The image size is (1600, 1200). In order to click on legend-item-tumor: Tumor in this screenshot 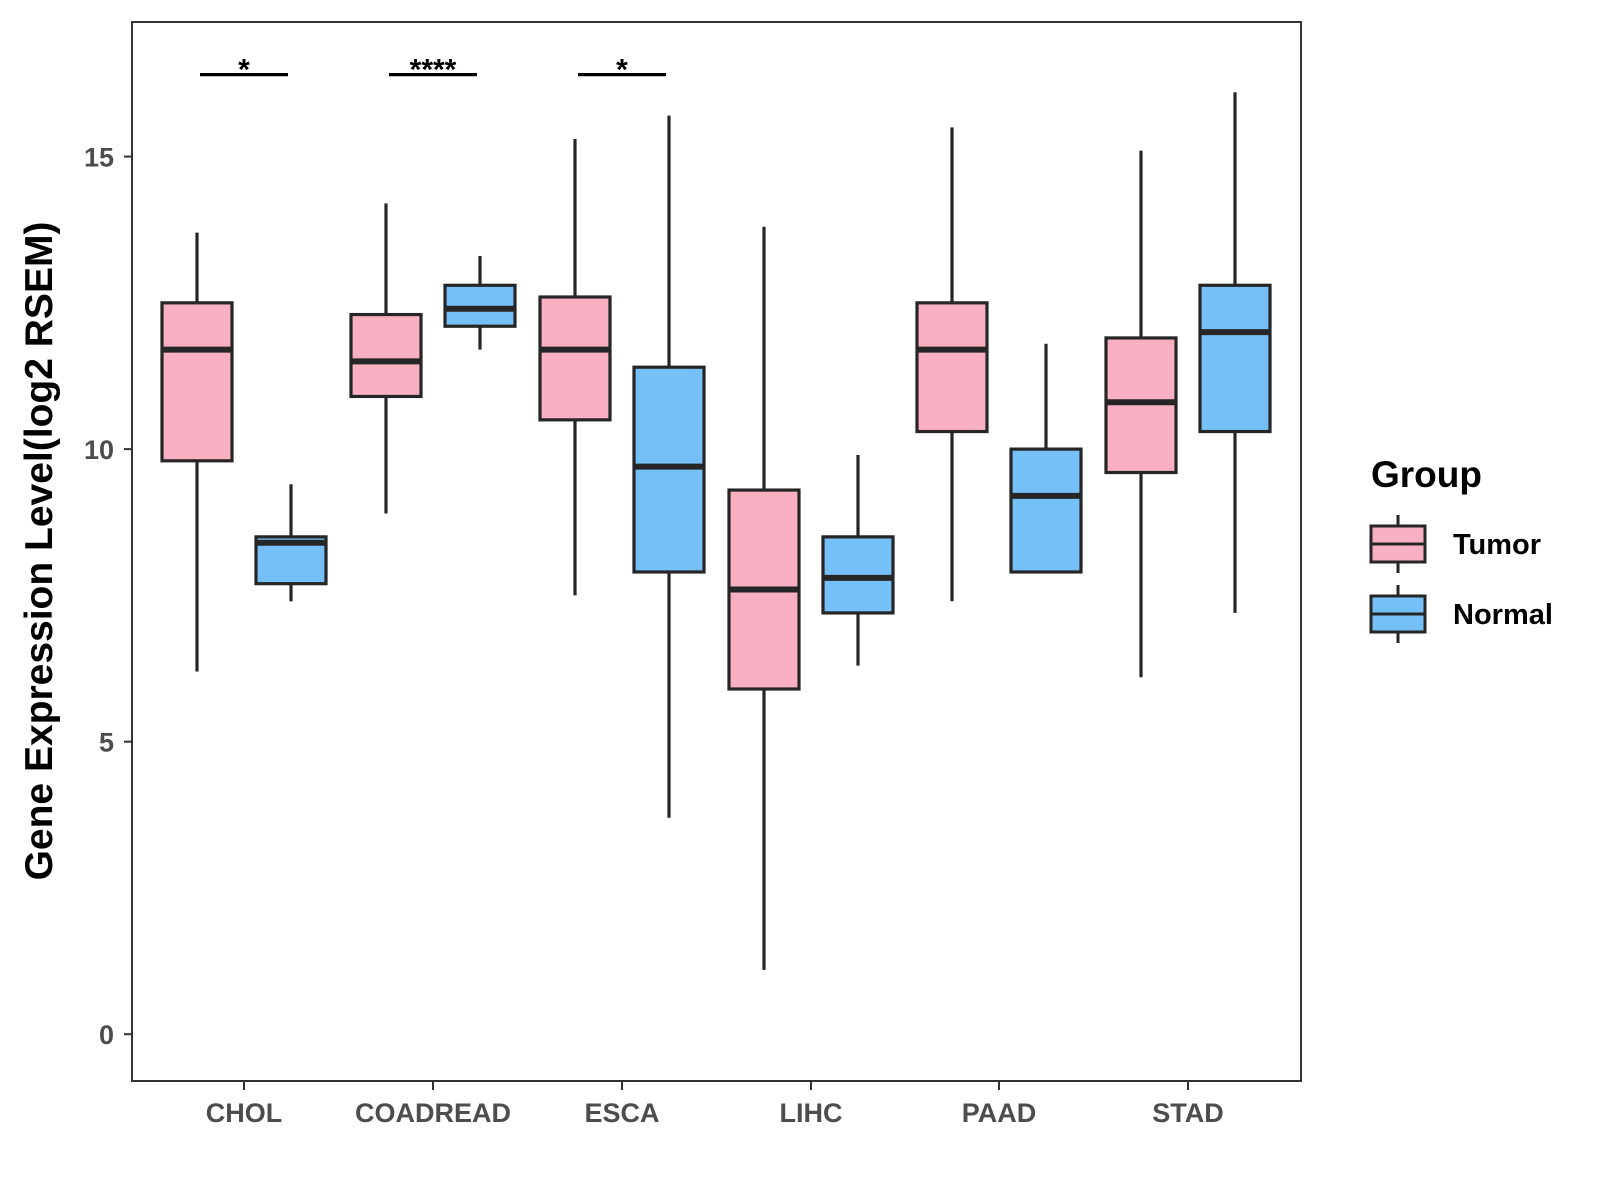, I will do `click(1455, 544)`.